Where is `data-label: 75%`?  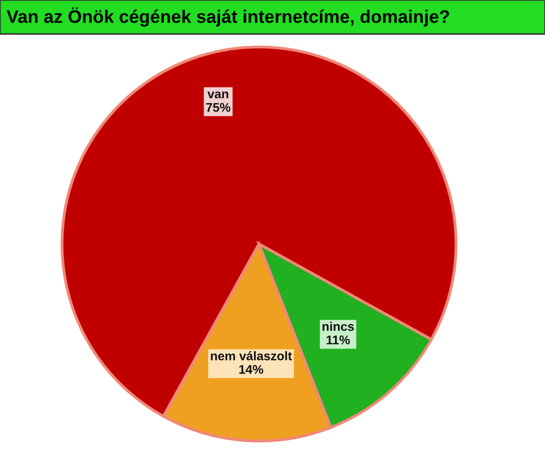 data-label: 75% is located at coordinates (218, 107).